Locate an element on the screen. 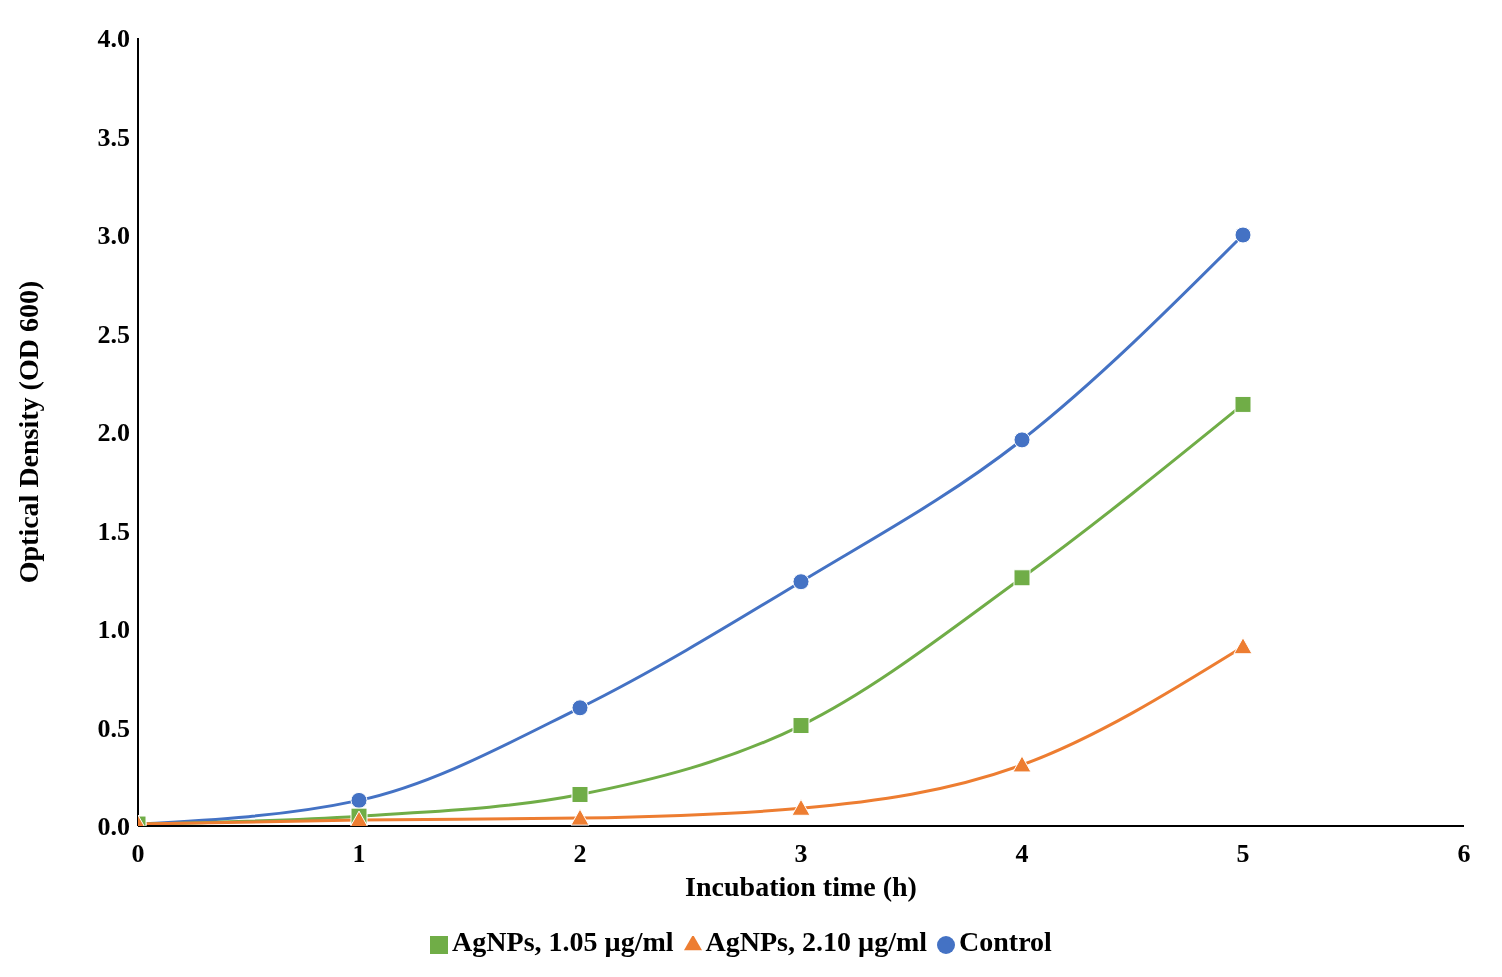 The image size is (1502, 977). y-tick-label: 4.0 is located at coordinates (113, 39).